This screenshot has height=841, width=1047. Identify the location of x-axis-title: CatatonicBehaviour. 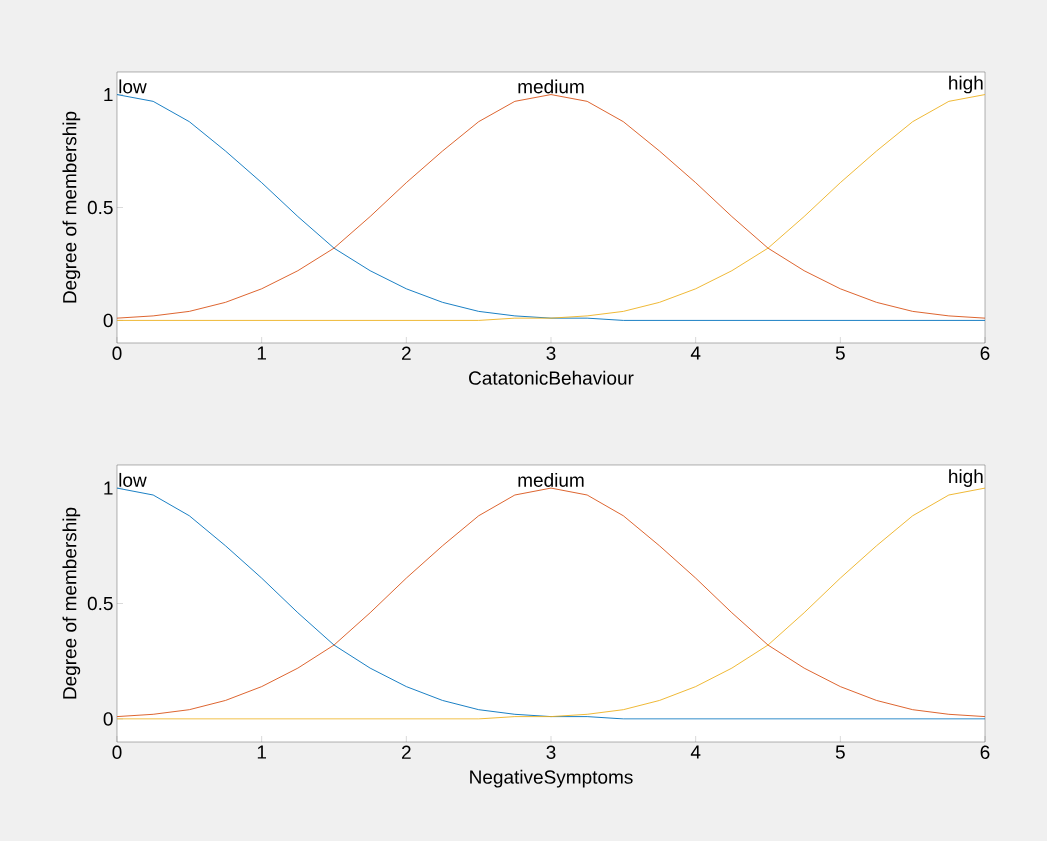
(551, 377).